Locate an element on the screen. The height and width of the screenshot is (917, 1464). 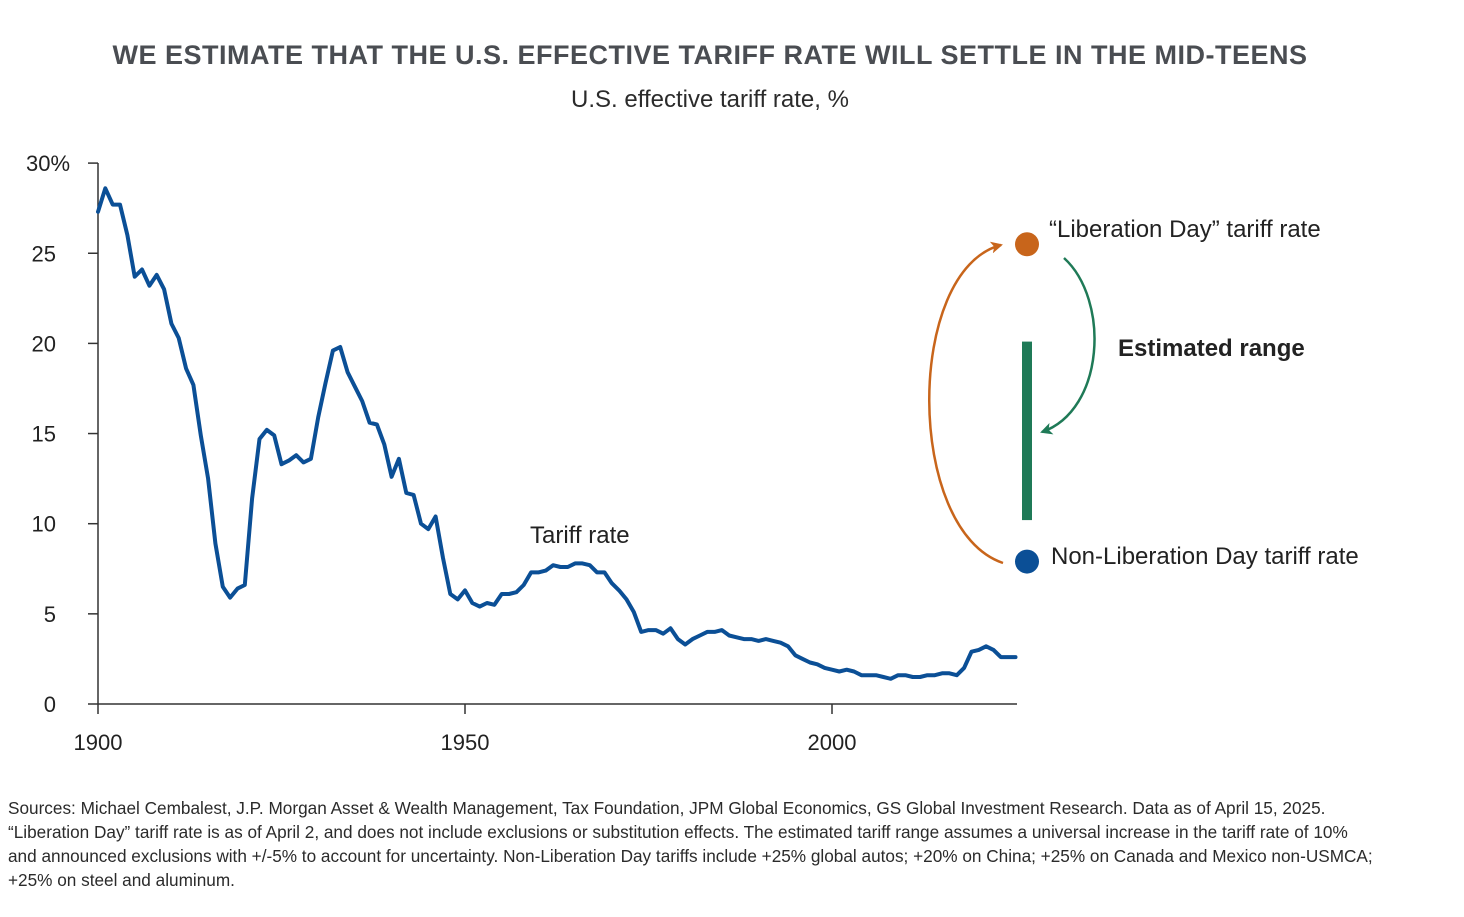
y-tick-label: 0 is located at coordinates (50, 704).